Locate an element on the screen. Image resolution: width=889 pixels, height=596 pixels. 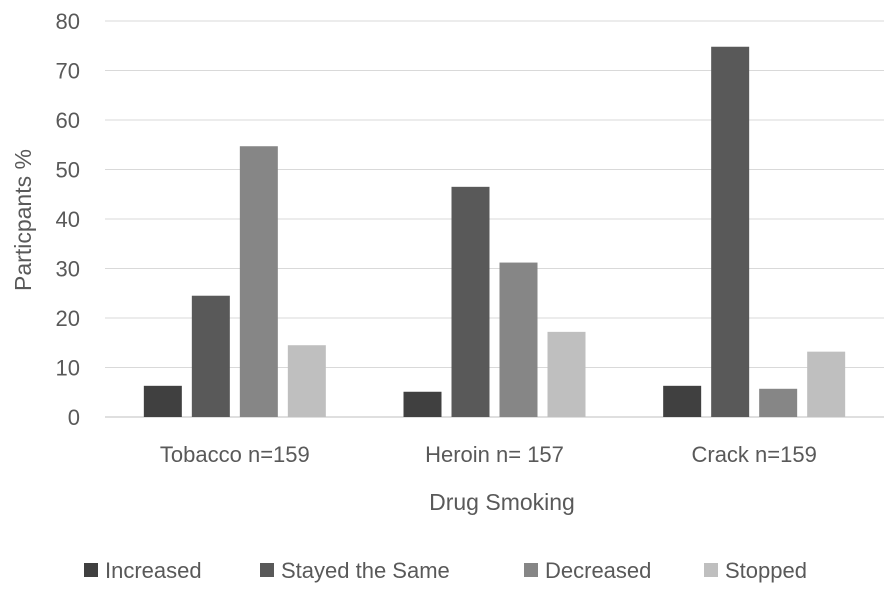
y-tick-label: 80 is located at coordinates (68, 21).